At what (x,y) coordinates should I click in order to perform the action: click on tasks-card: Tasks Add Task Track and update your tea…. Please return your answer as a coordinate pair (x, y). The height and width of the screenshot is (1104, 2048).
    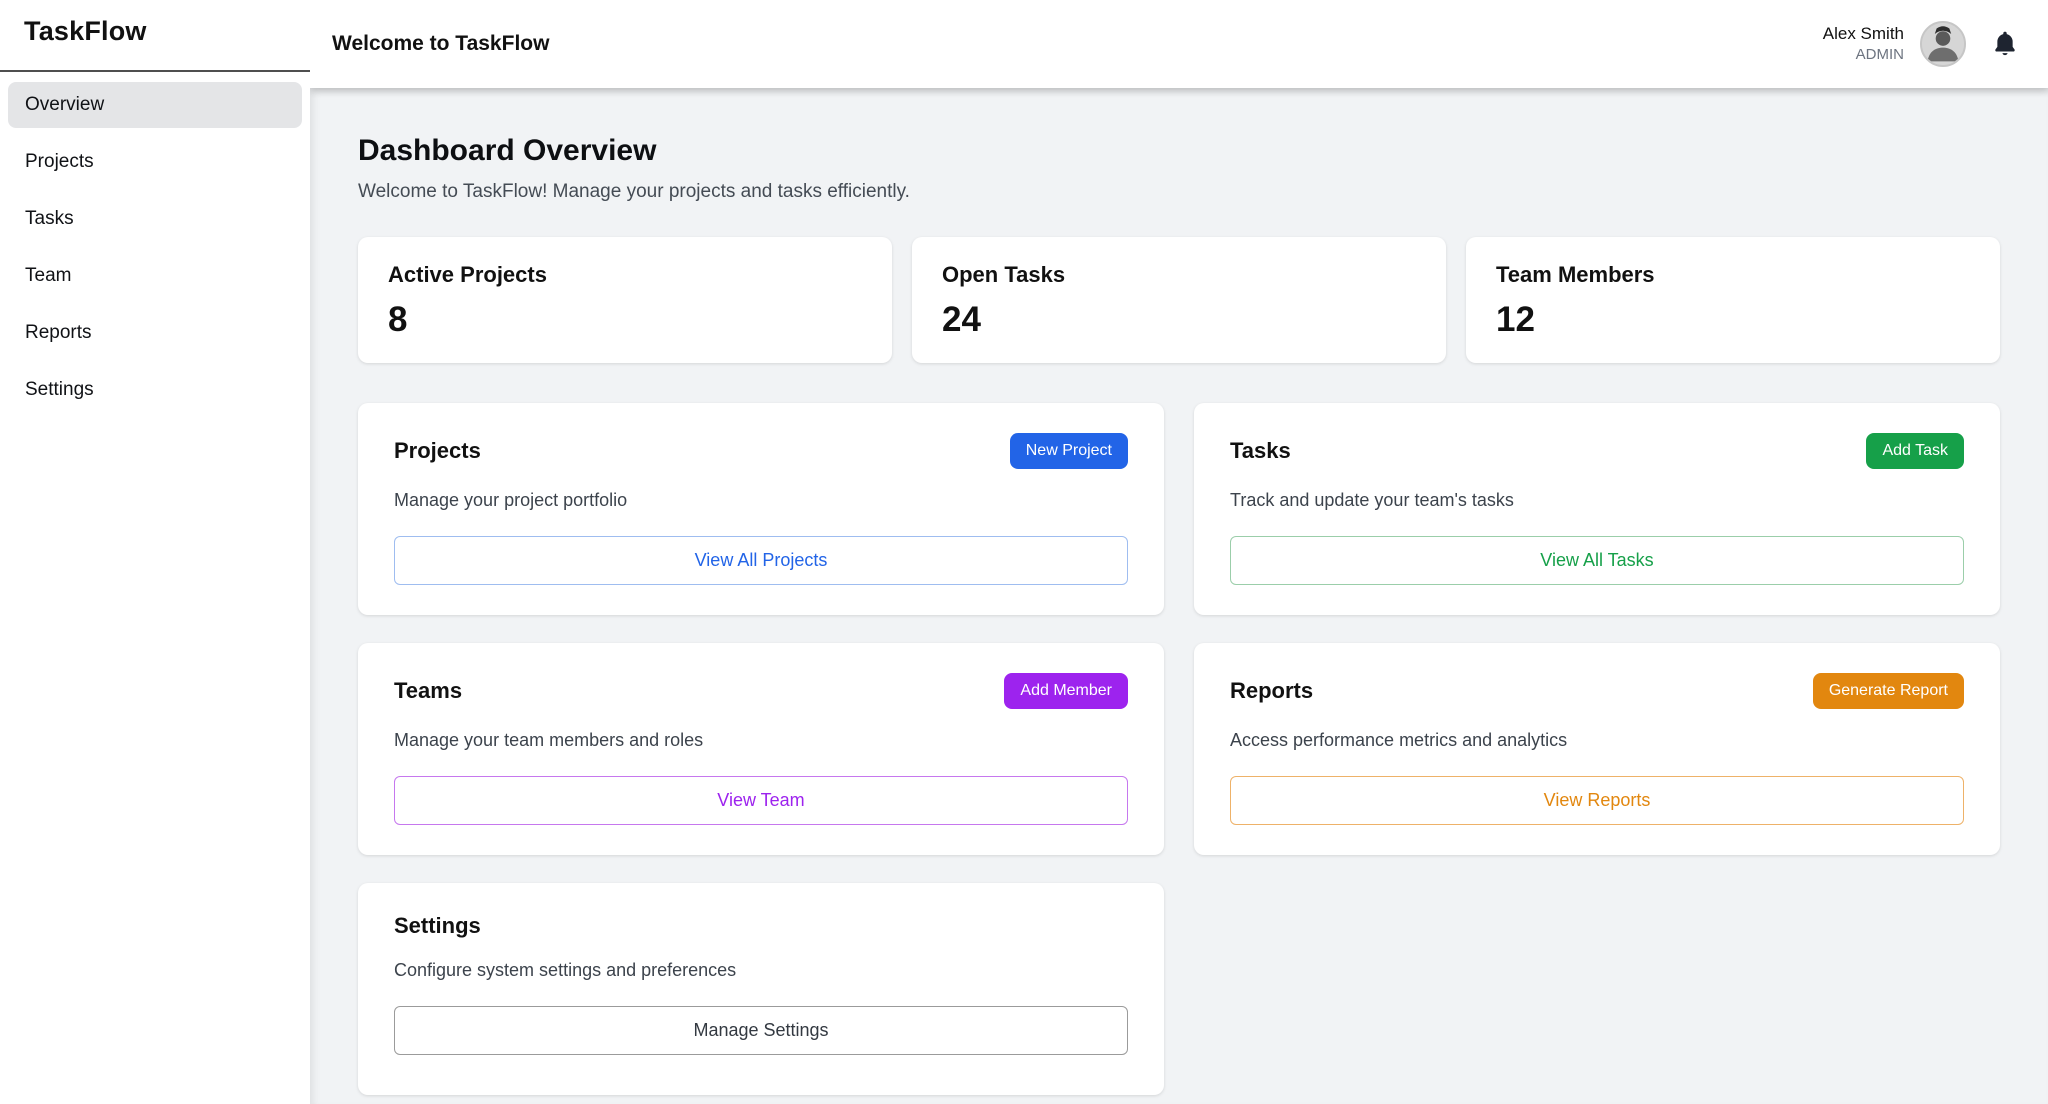
    Looking at the image, I should click on (1597, 509).